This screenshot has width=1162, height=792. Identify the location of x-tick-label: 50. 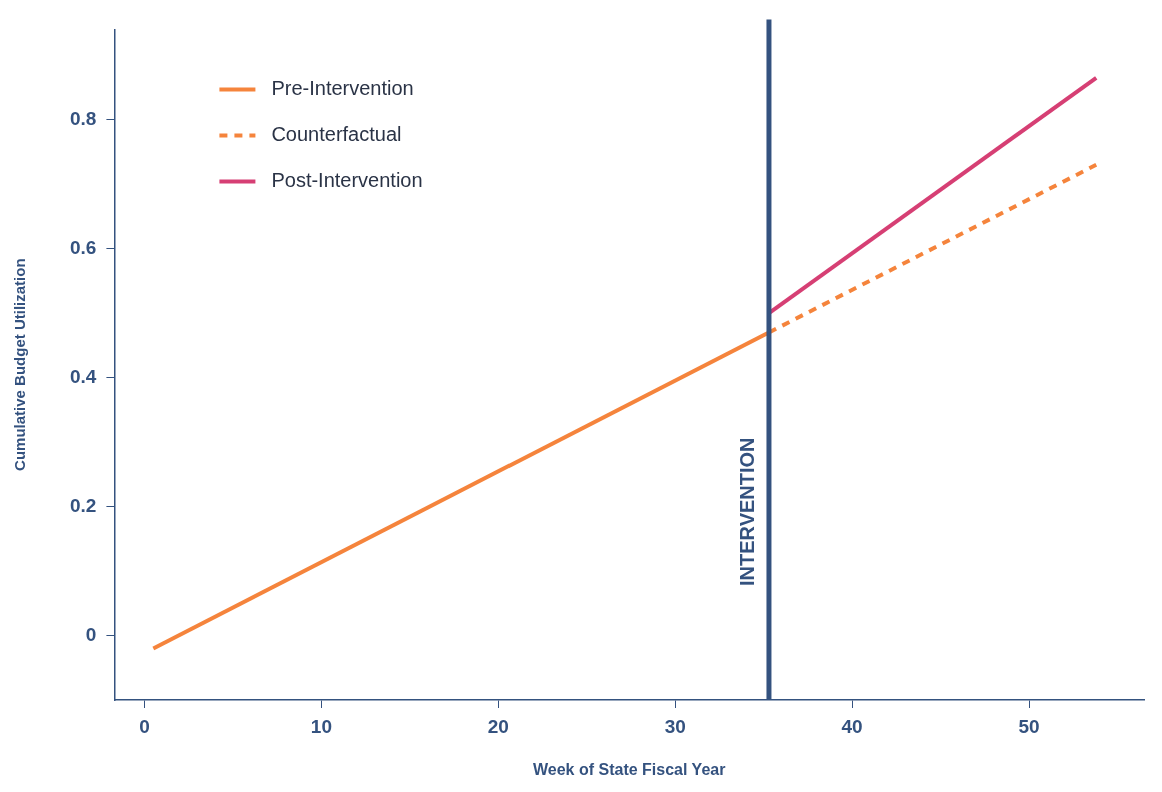
(1029, 726).